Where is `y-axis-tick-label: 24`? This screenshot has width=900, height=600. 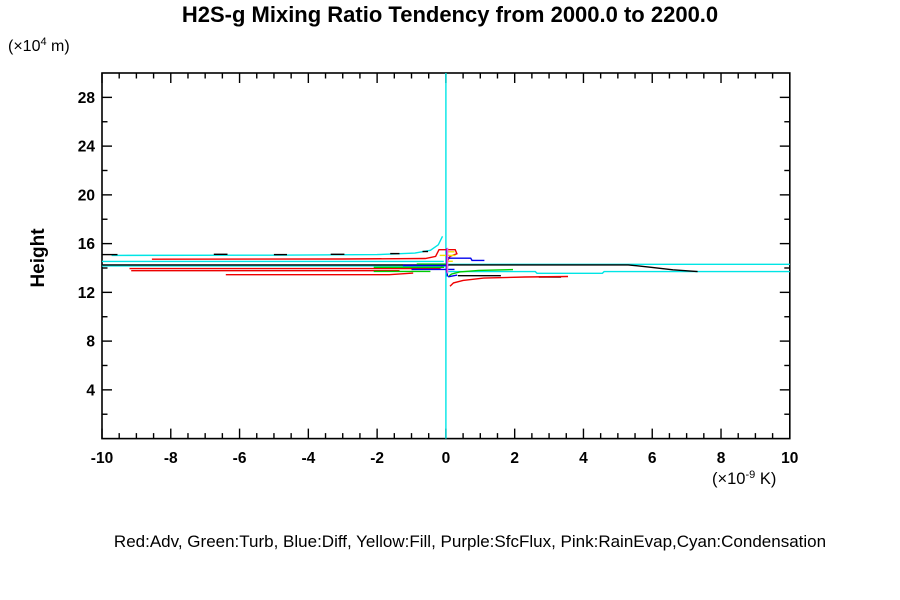 y-axis-tick-label: 24 is located at coordinates (87, 147).